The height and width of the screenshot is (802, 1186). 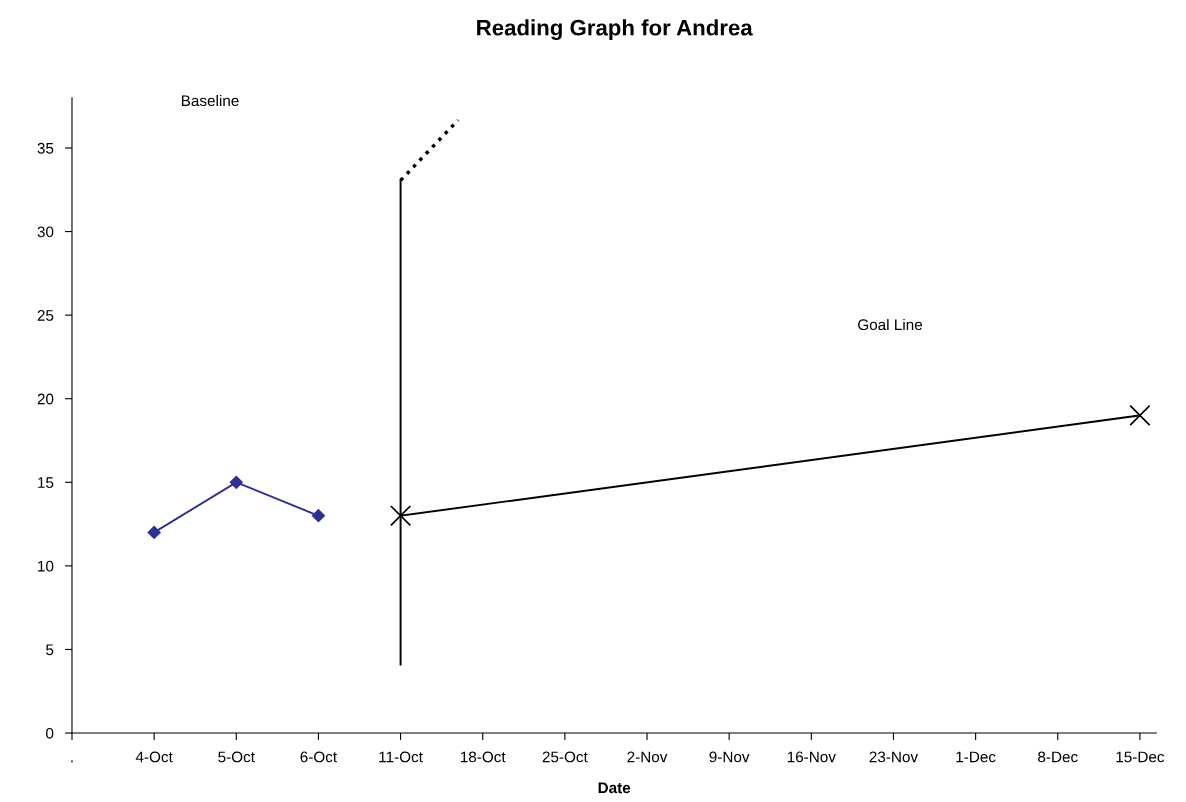 I want to click on x-tick-label: 16-Nov, so click(x=811, y=757).